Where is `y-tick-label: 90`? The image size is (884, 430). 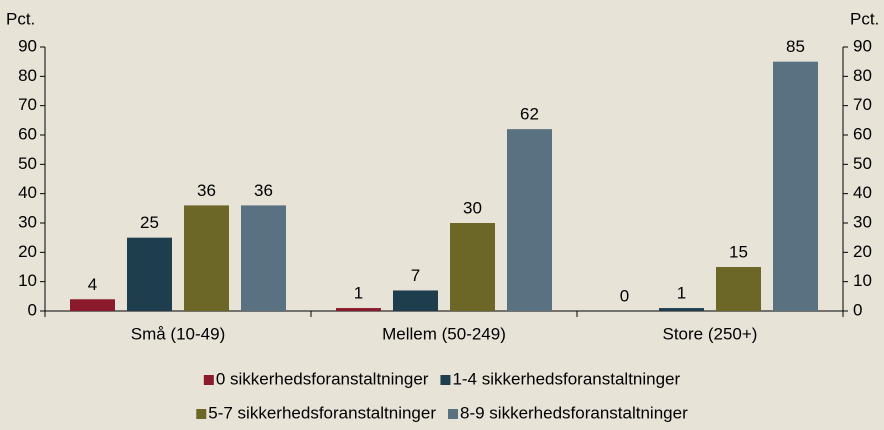 y-tick-label: 90 is located at coordinates (27, 45).